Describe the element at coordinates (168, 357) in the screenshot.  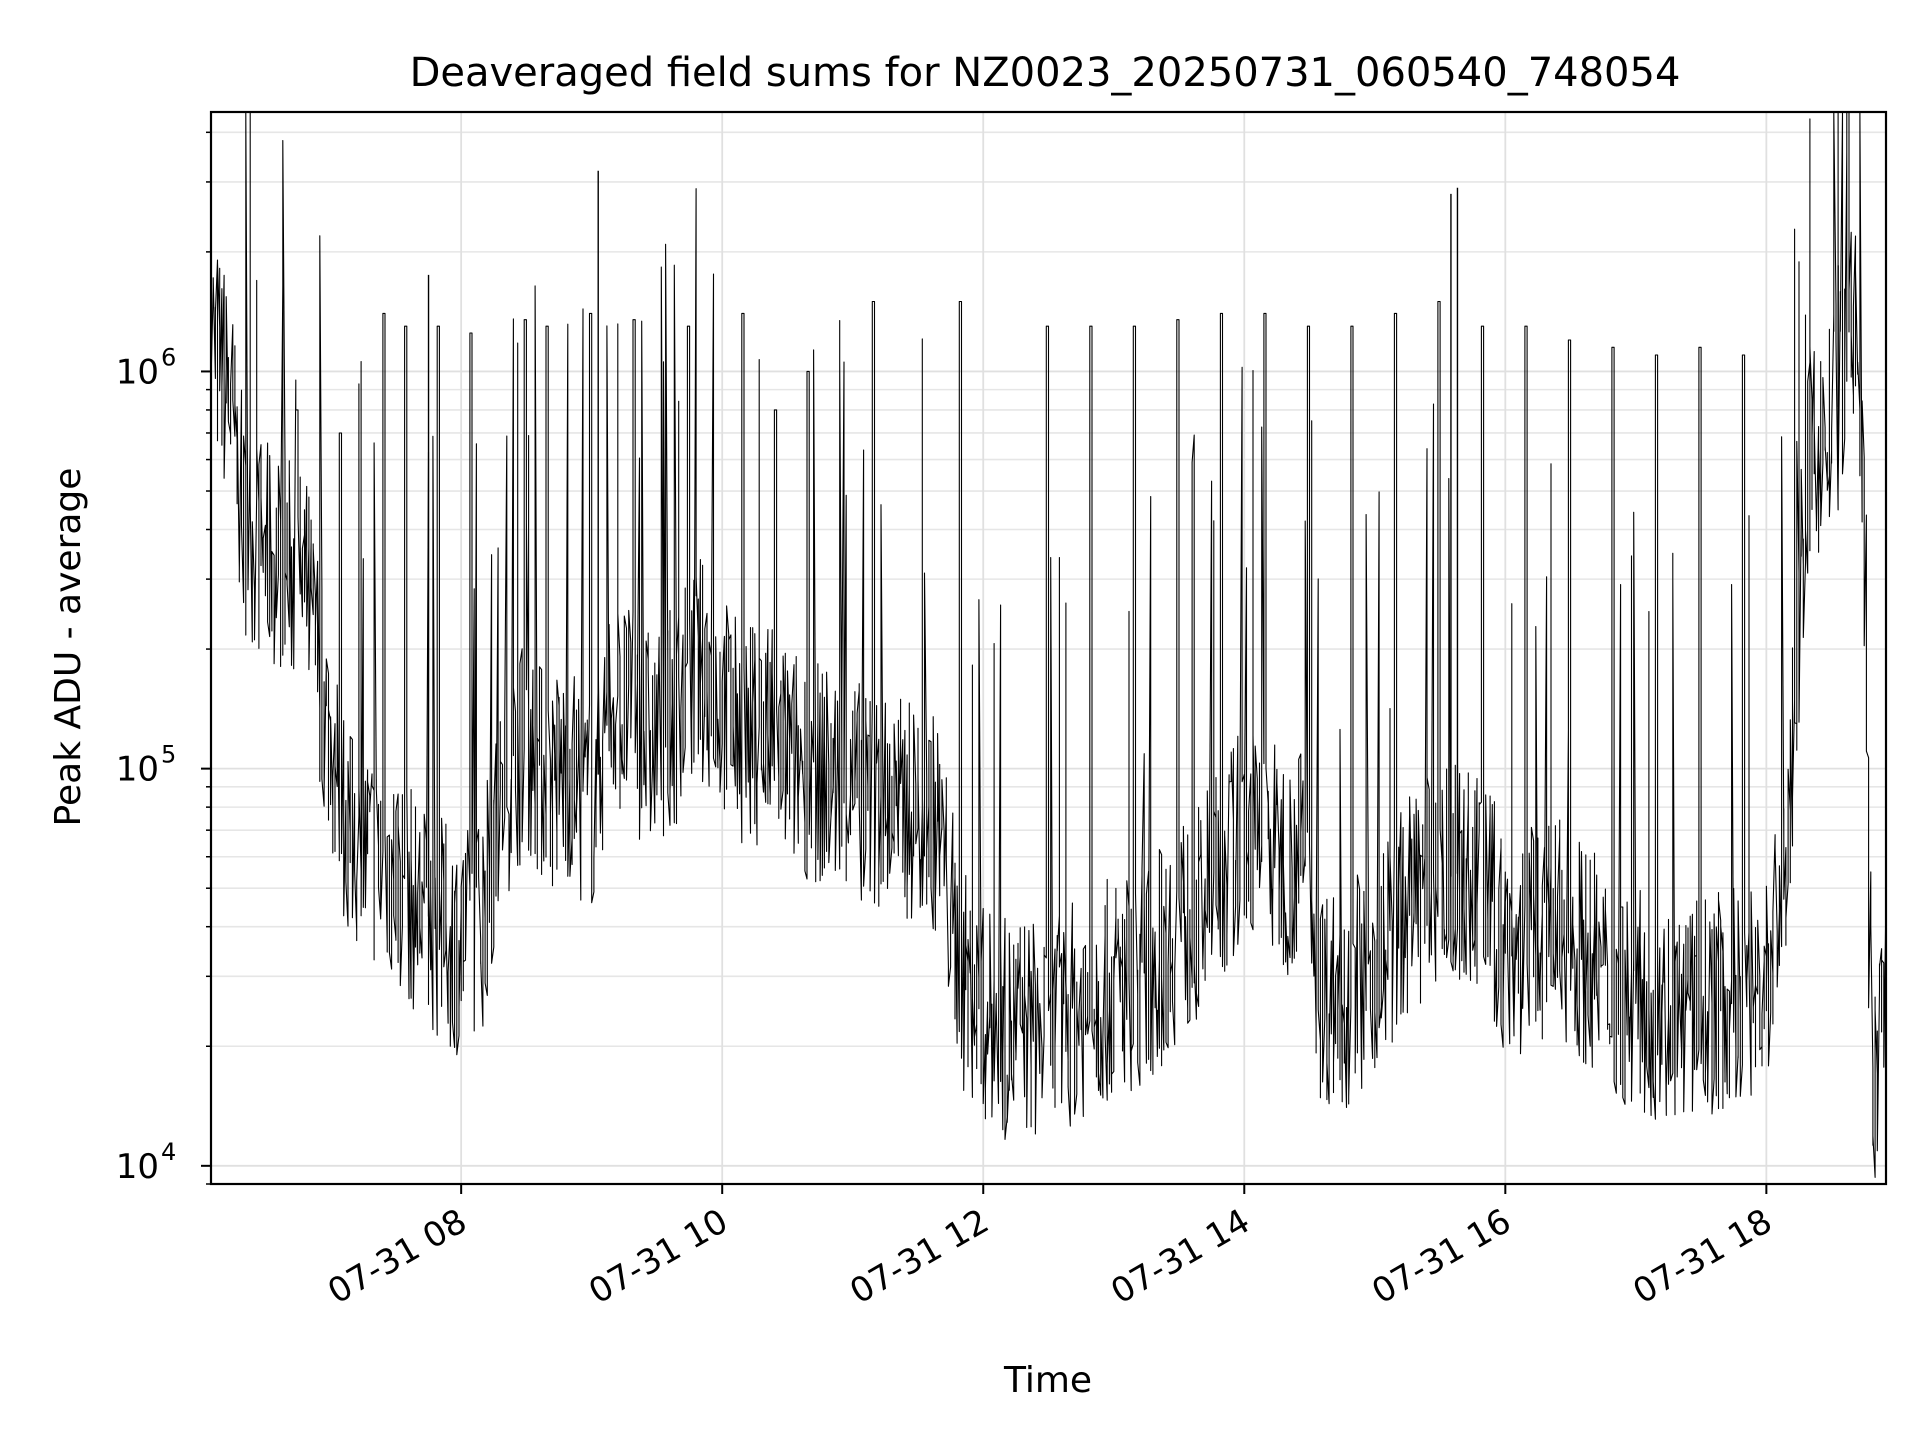
I see `y-tick-exponent: 6` at that location.